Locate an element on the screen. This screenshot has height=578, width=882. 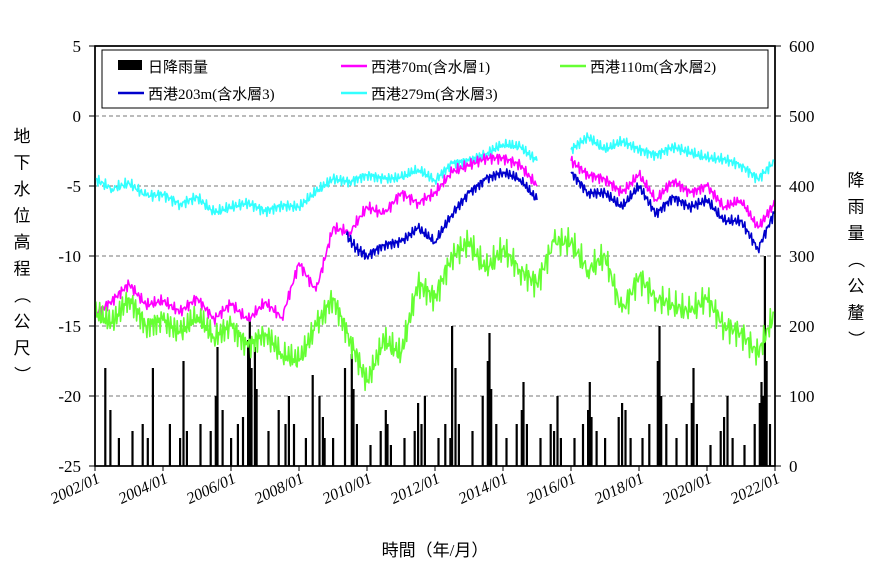
axis-label-char: 尺 is located at coordinates (22, 348).